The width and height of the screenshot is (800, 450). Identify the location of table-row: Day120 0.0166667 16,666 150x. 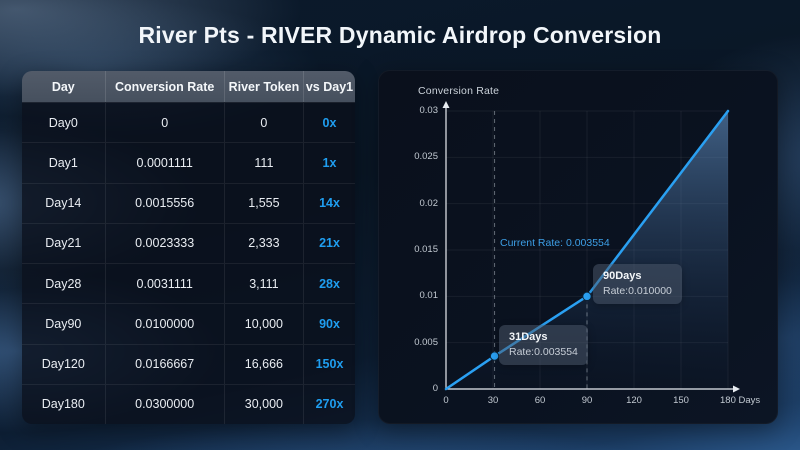
(188, 363).